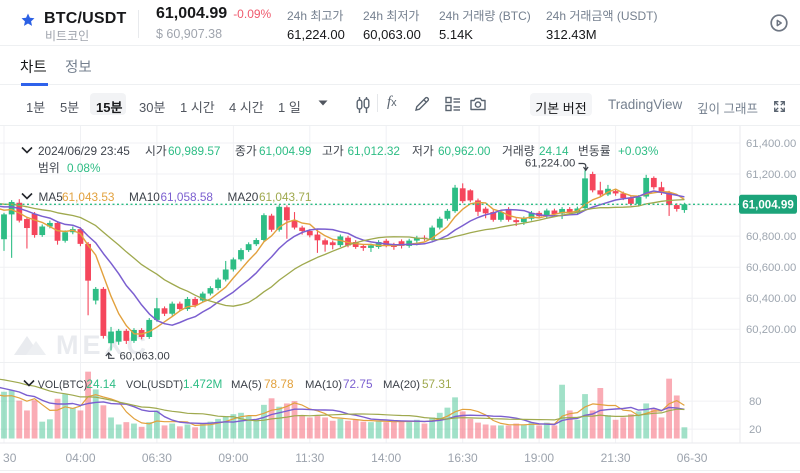 The image size is (800, 473). I want to click on svg-text: 78.78, so click(279, 384).